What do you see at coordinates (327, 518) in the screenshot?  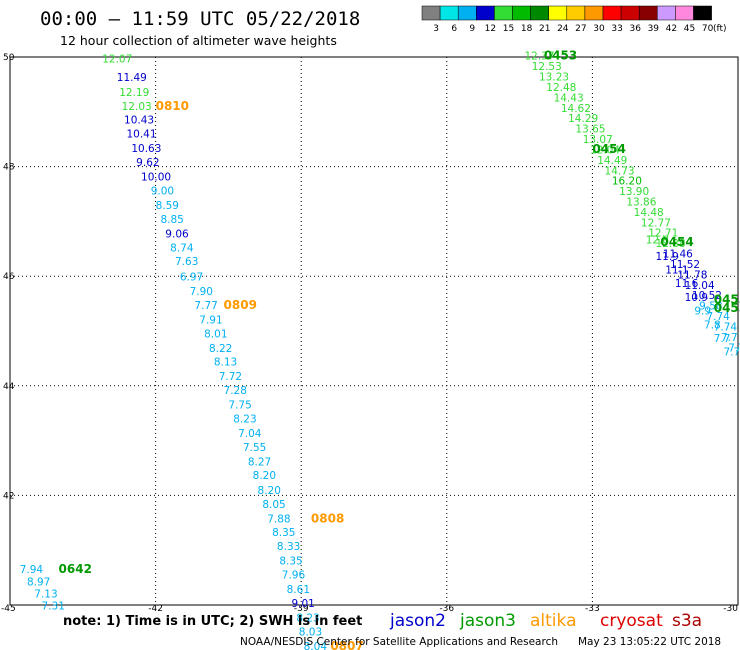 I see `pass-time-label: 0808` at bounding box center [327, 518].